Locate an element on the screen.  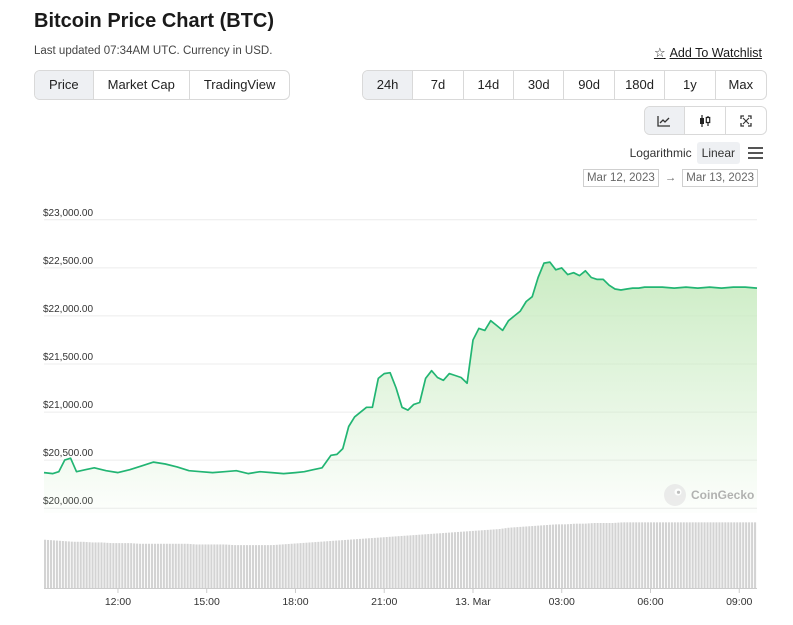
range-30d: 30d is located at coordinates (539, 85).